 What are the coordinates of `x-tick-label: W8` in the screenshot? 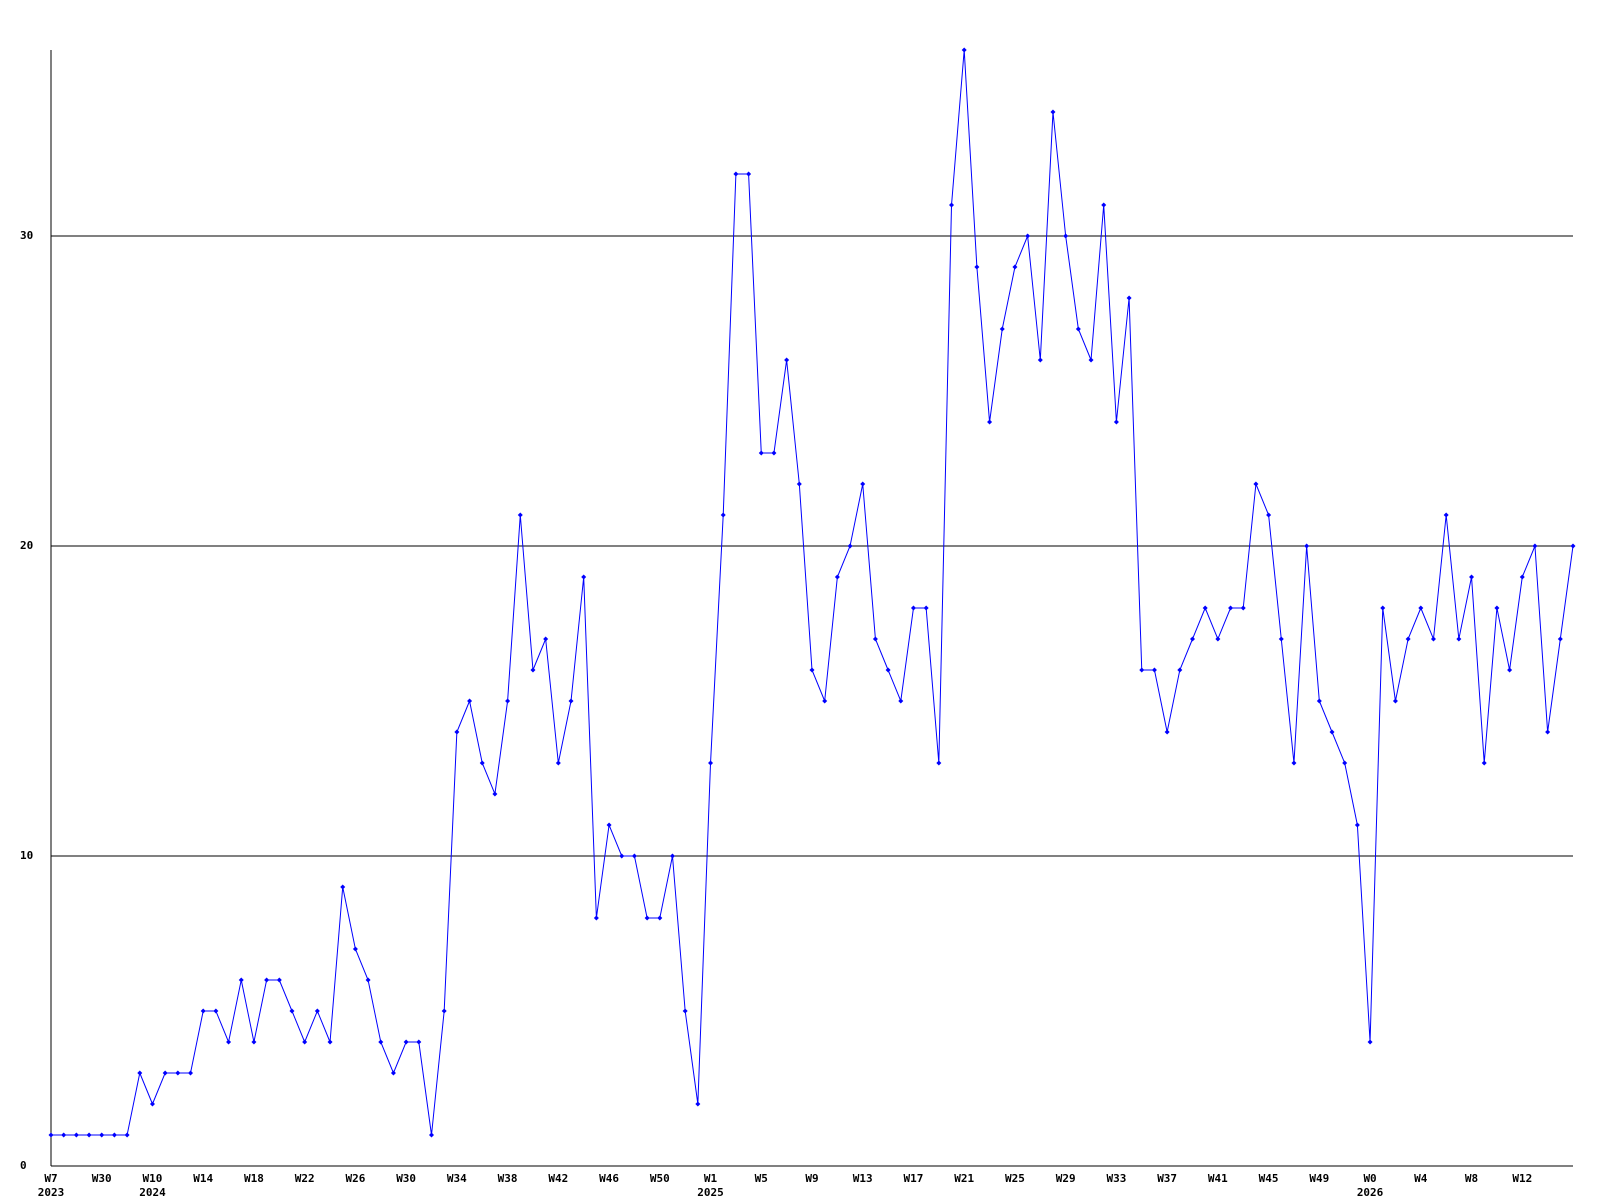 It's located at (1471, 1178).